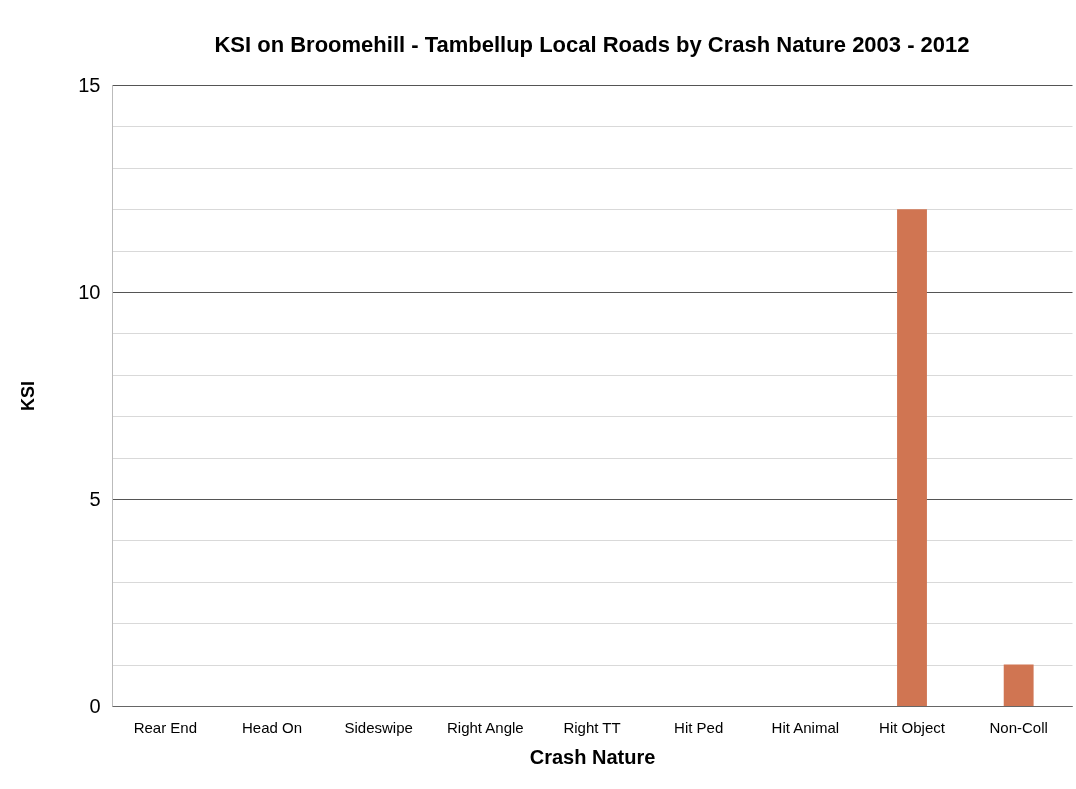 This screenshot has height=789, width=1076. Describe the element at coordinates (699, 727) in the screenshot. I see `x-tick-label: Hit Ped` at that location.